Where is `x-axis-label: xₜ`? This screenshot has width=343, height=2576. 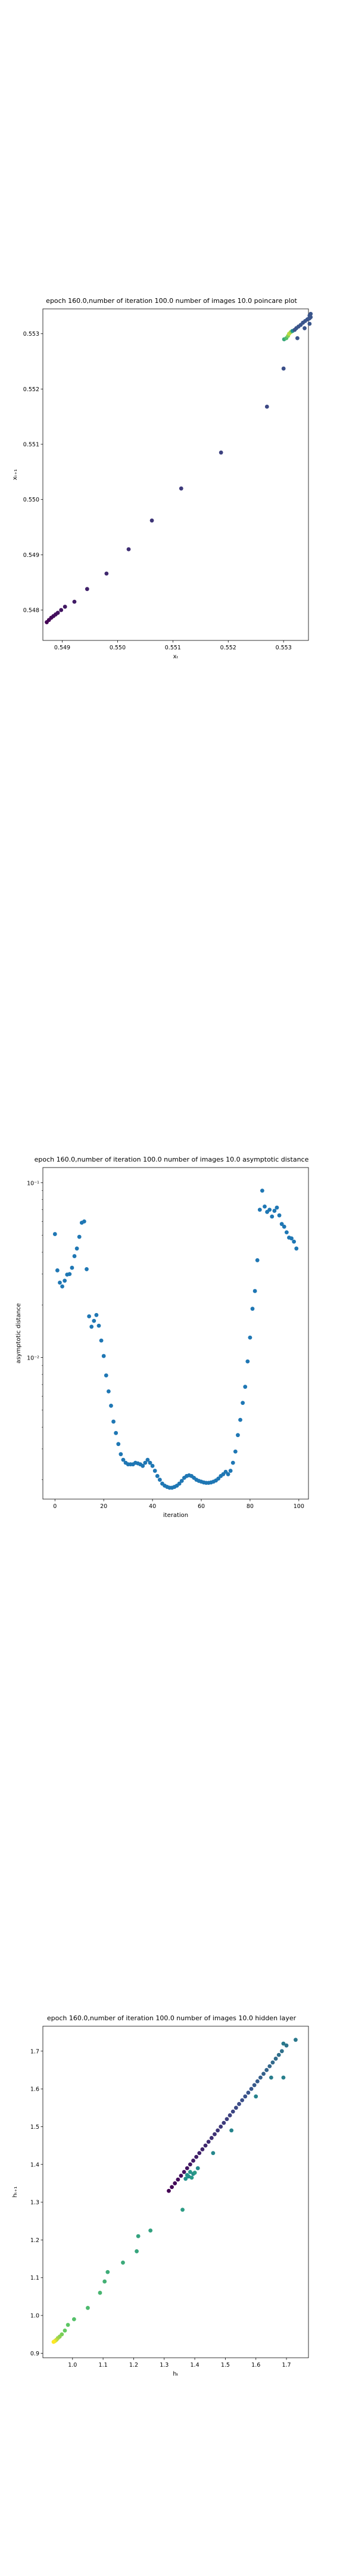
x-axis-label: xₜ is located at coordinates (176, 657).